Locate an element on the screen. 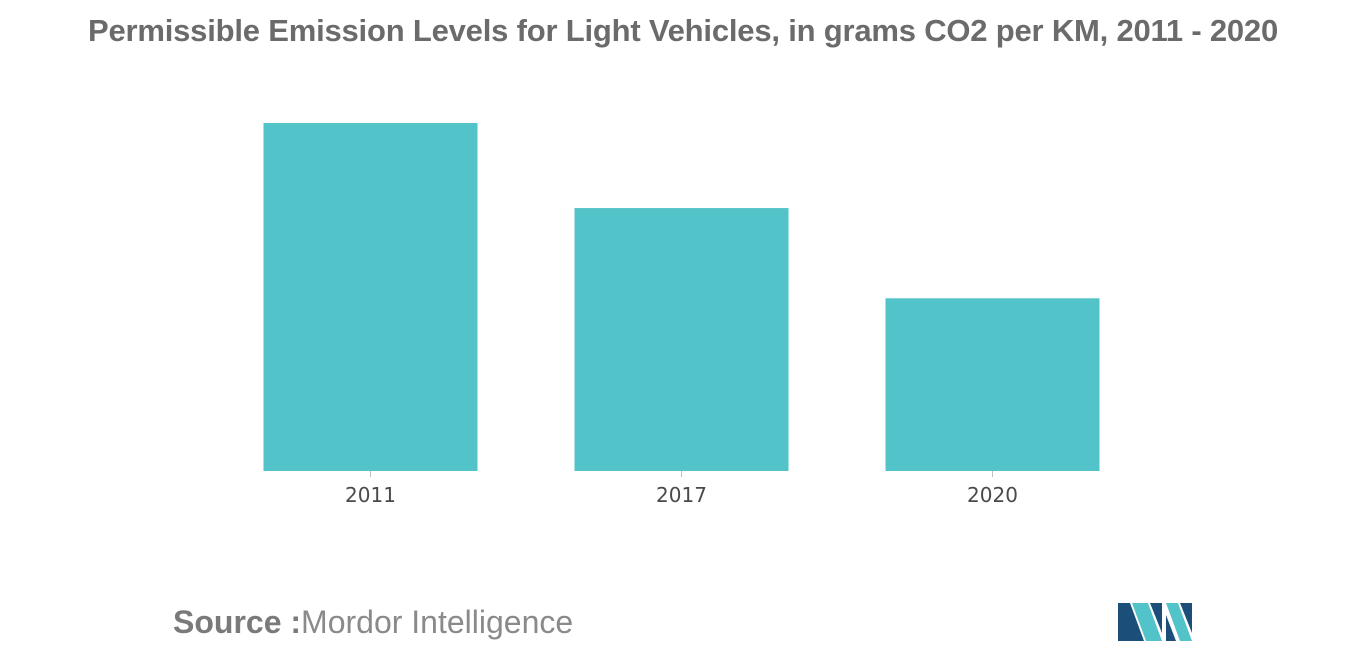 This screenshot has width=1366, height=655. x-tick-label-2017: 2017 is located at coordinates (681, 495).